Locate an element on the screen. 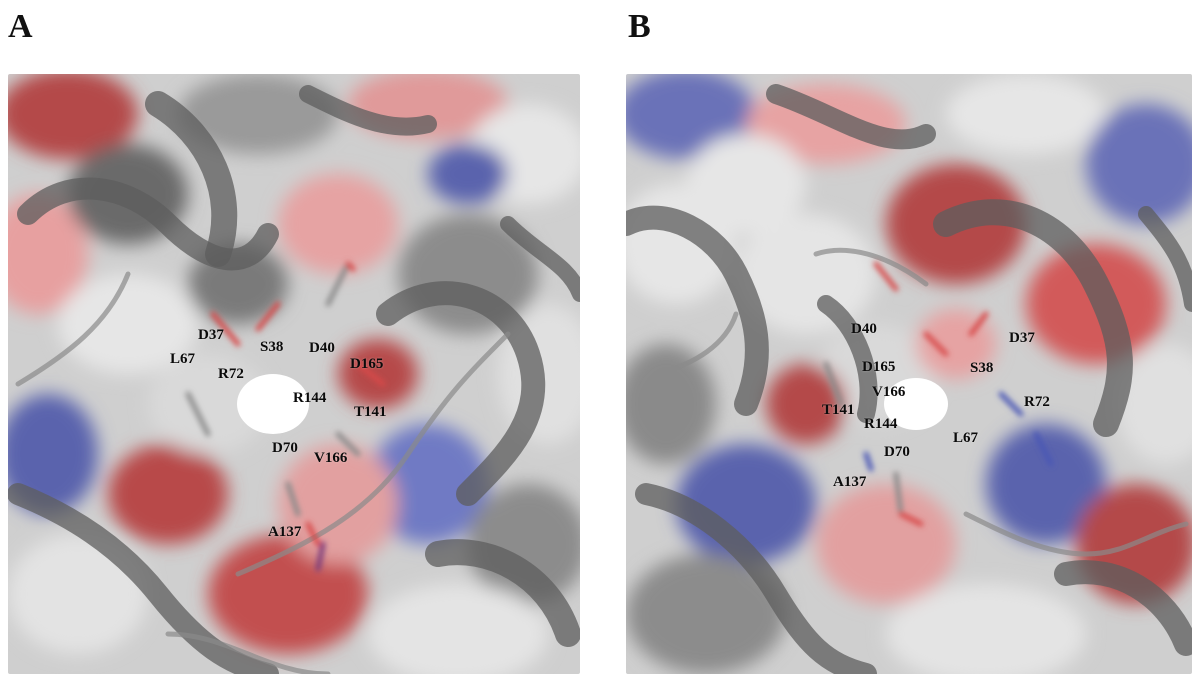 The width and height of the screenshot is (1193, 676). panel-b-label-v166: V166 is located at coordinates (889, 392).